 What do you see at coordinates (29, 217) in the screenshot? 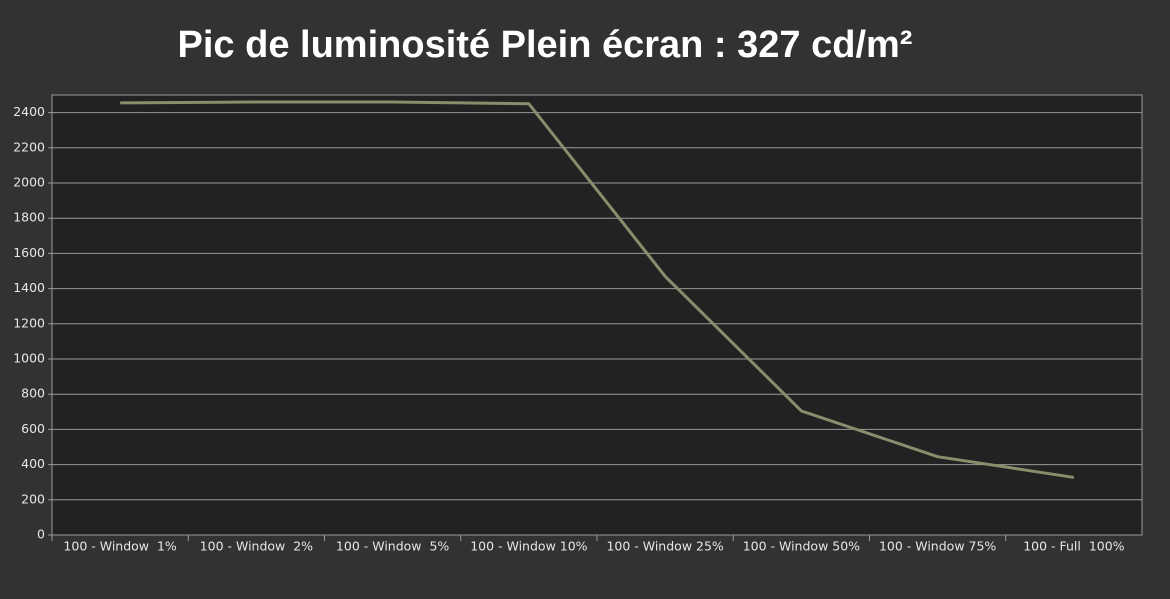
I see `y-tick-label: 1800` at bounding box center [29, 217].